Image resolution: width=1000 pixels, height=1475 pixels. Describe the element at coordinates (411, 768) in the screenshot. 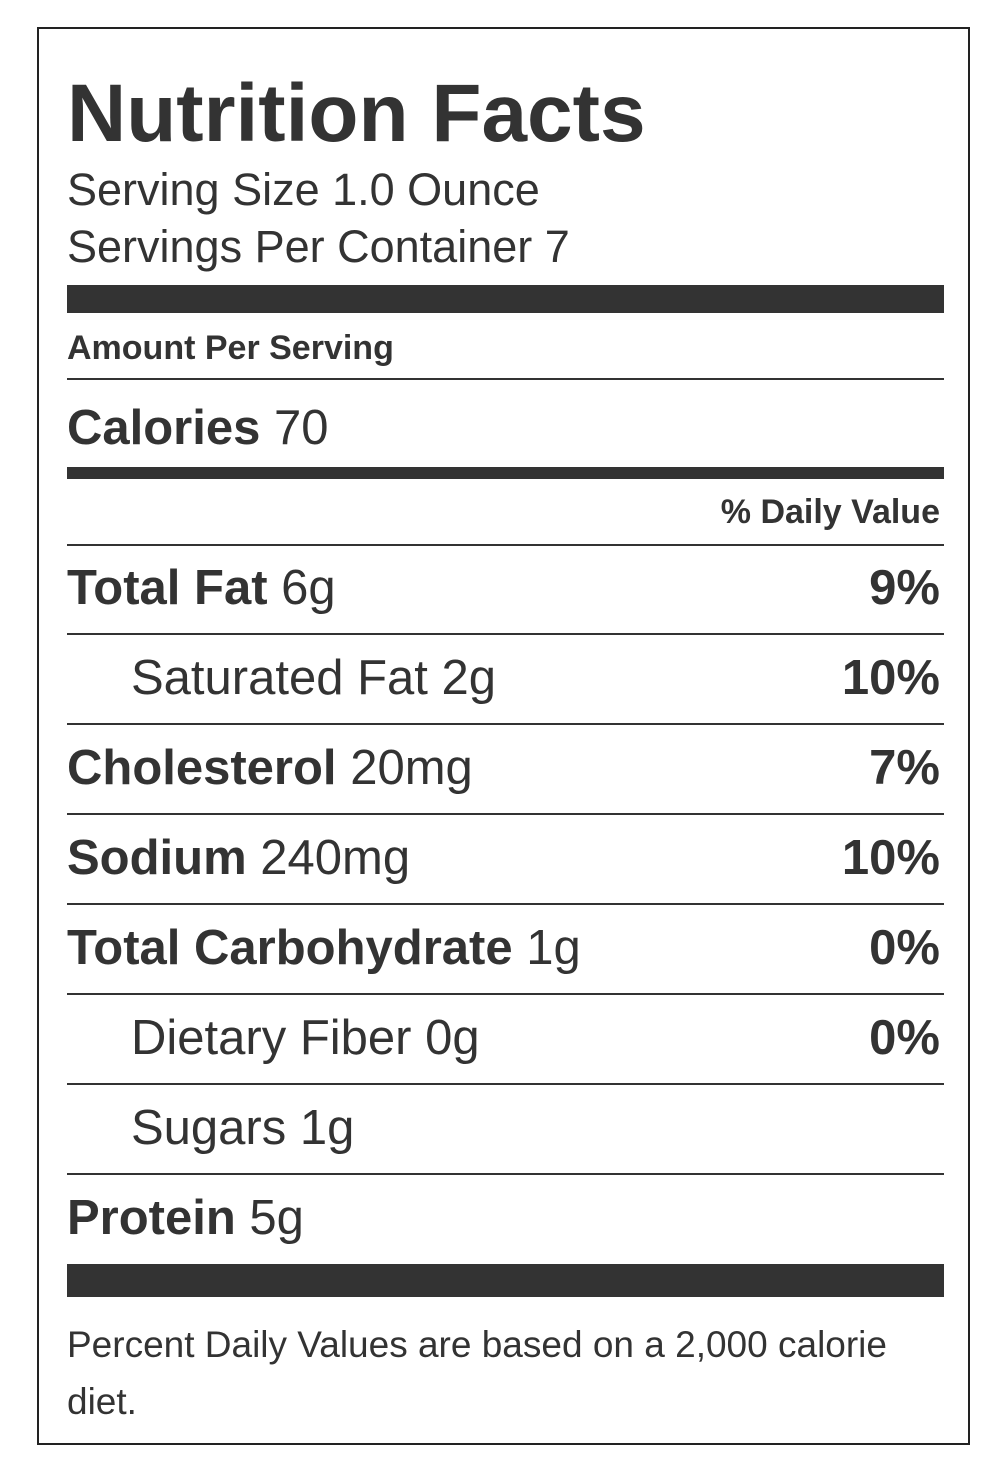

I see `nutrient-amount: 20mg` at that location.